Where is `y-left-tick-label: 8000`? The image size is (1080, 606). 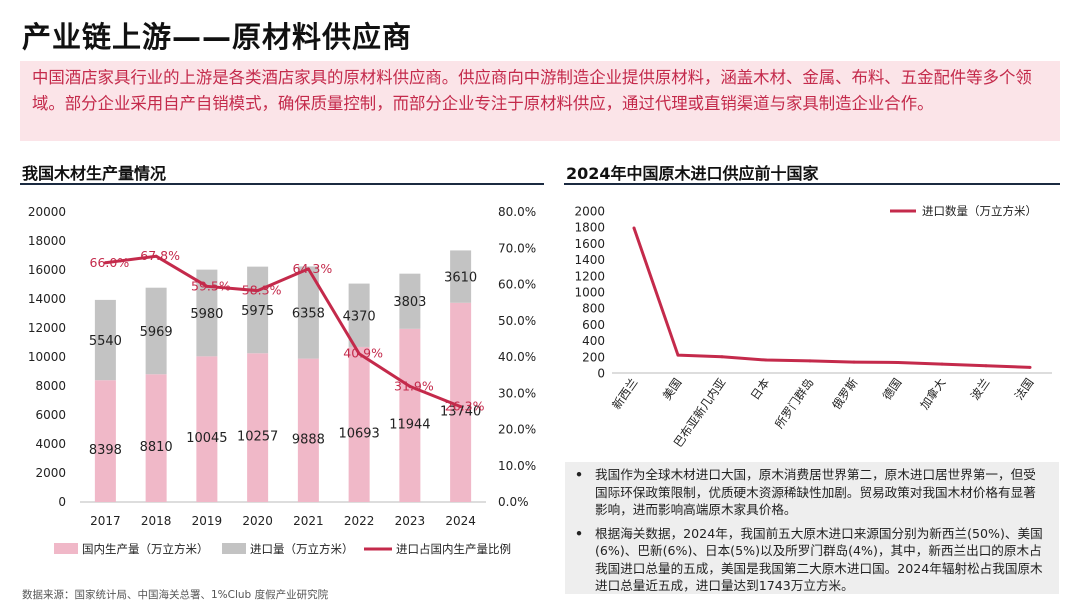
y-left-tick-label: 8000 is located at coordinates (50, 386).